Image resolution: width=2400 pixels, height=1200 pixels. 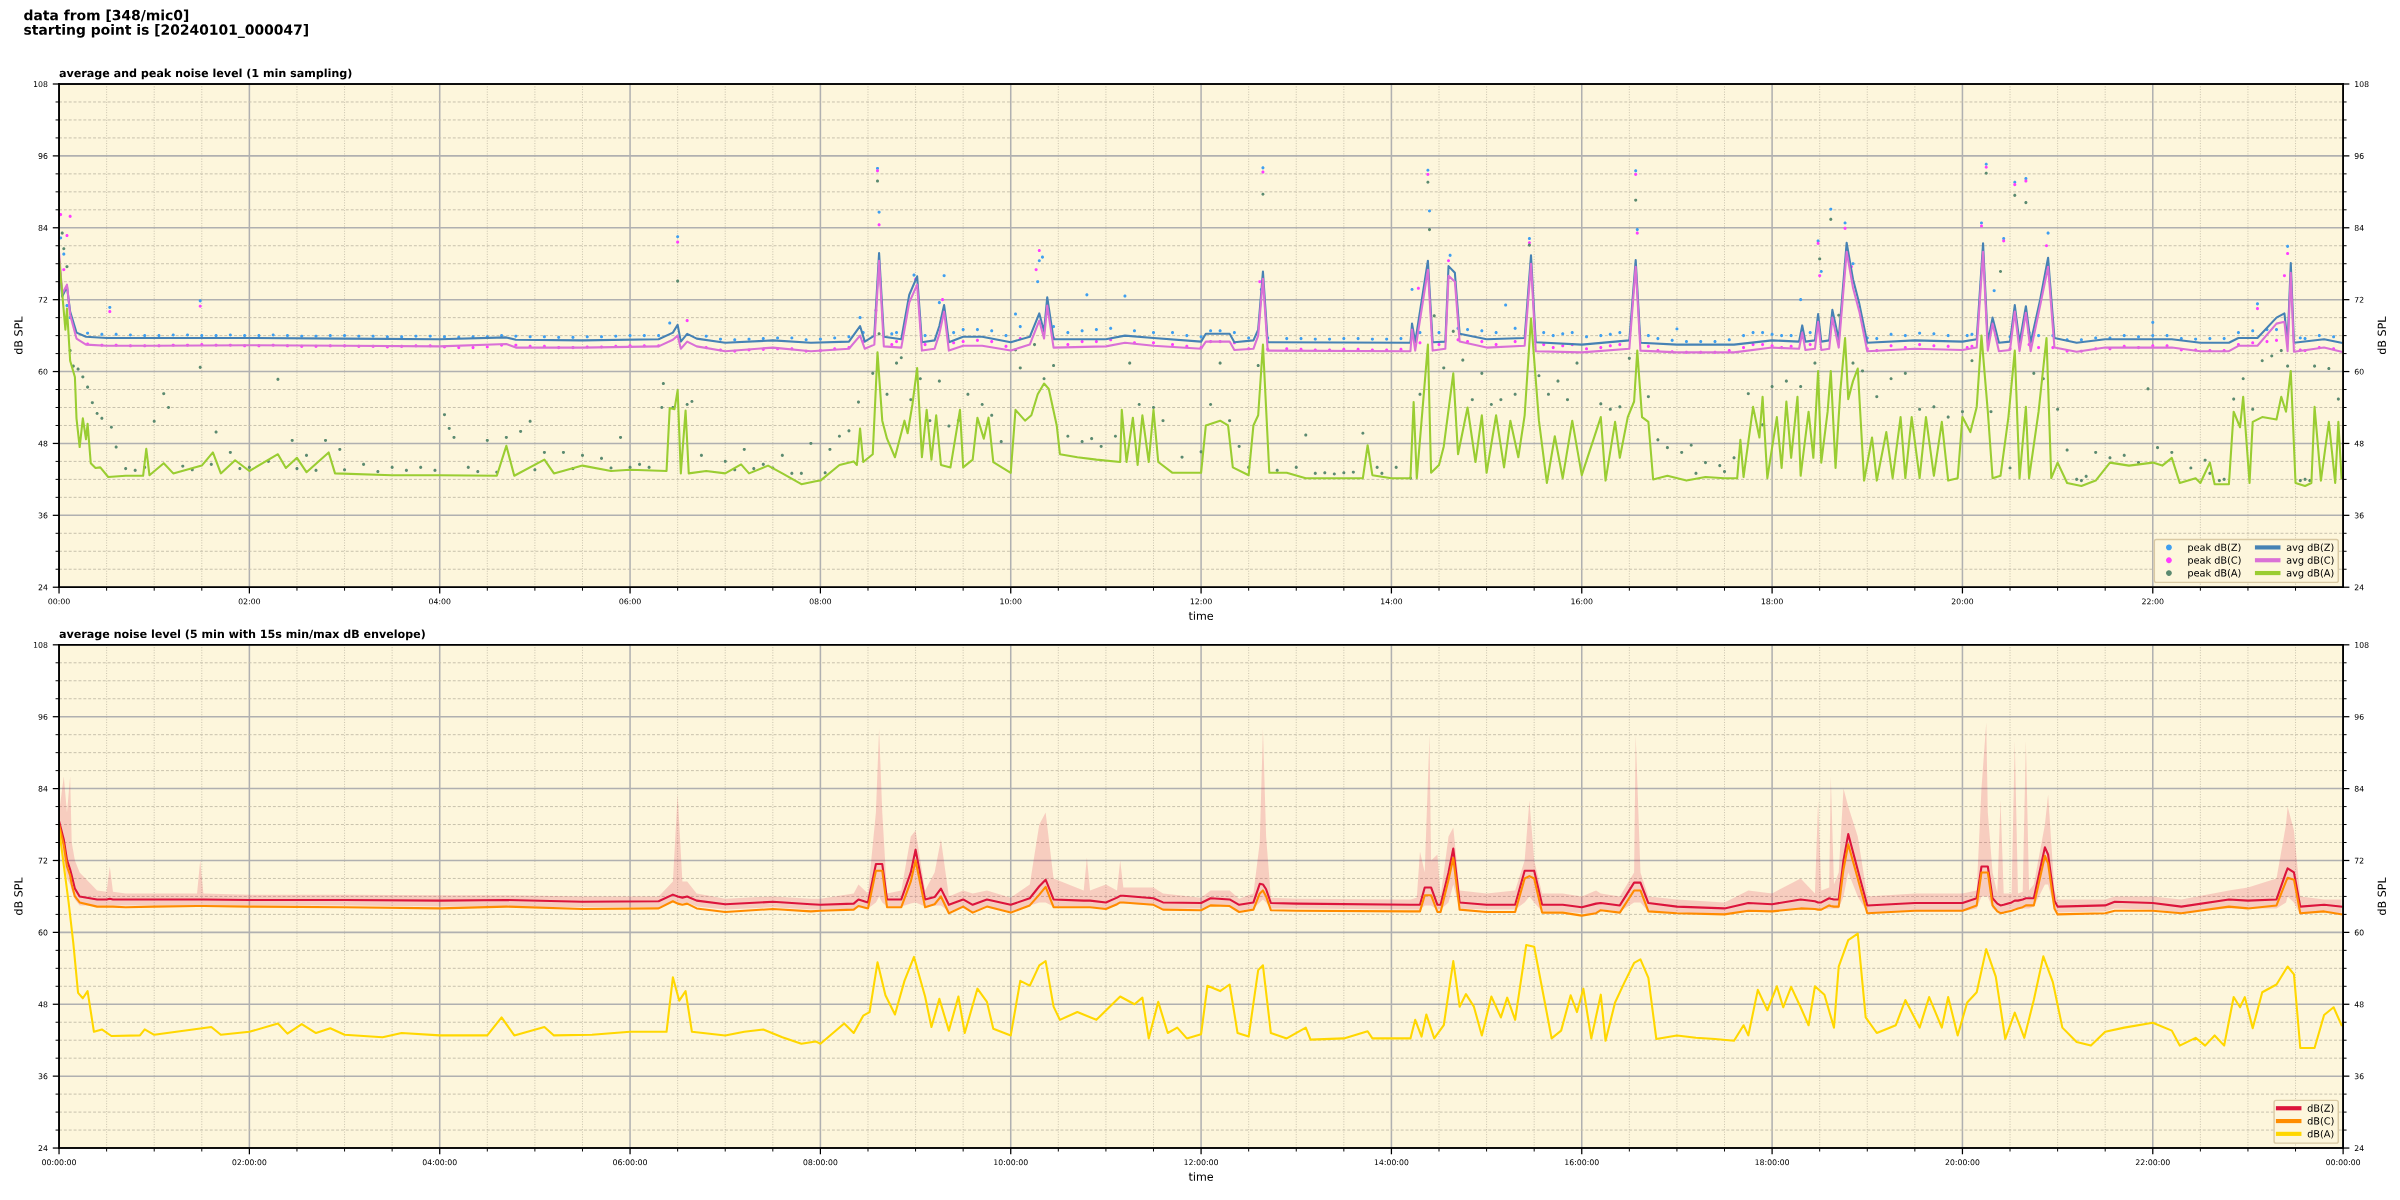 What do you see at coordinates (166, 23) in the screenshot?
I see `text: data from [348/mic0] starting point is [20240101_000047]` at bounding box center [166, 23].